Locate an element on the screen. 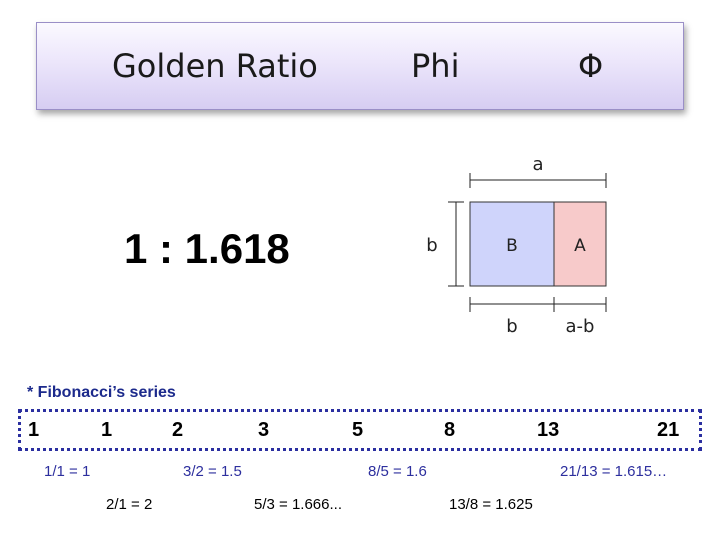 This screenshot has height=540, width=720. ratio-value: 1 : 1.618 is located at coordinates (207, 248).